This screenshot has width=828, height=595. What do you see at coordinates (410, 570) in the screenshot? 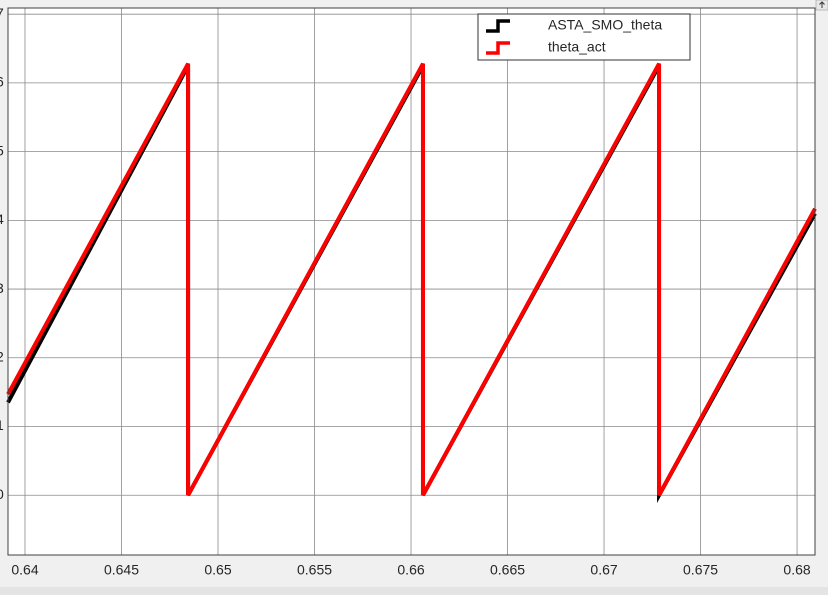
I see `x-tick-label: 0.66` at bounding box center [410, 570].